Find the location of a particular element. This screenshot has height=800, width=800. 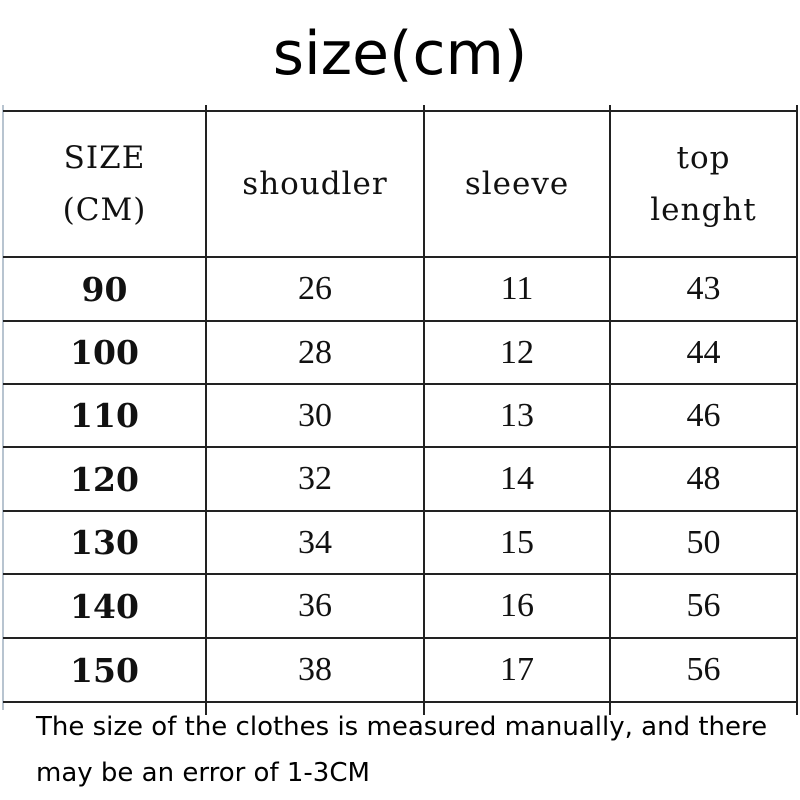

header-text: sleeve is located at coordinates (517, 184).